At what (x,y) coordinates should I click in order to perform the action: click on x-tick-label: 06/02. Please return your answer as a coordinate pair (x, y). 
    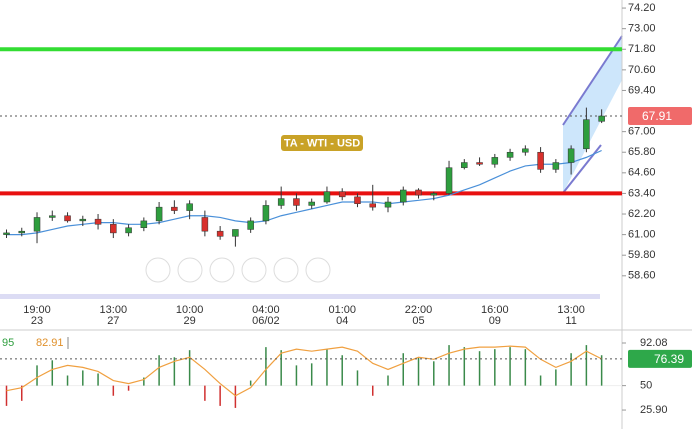
    Looking at the image, I should click on (266, 321).